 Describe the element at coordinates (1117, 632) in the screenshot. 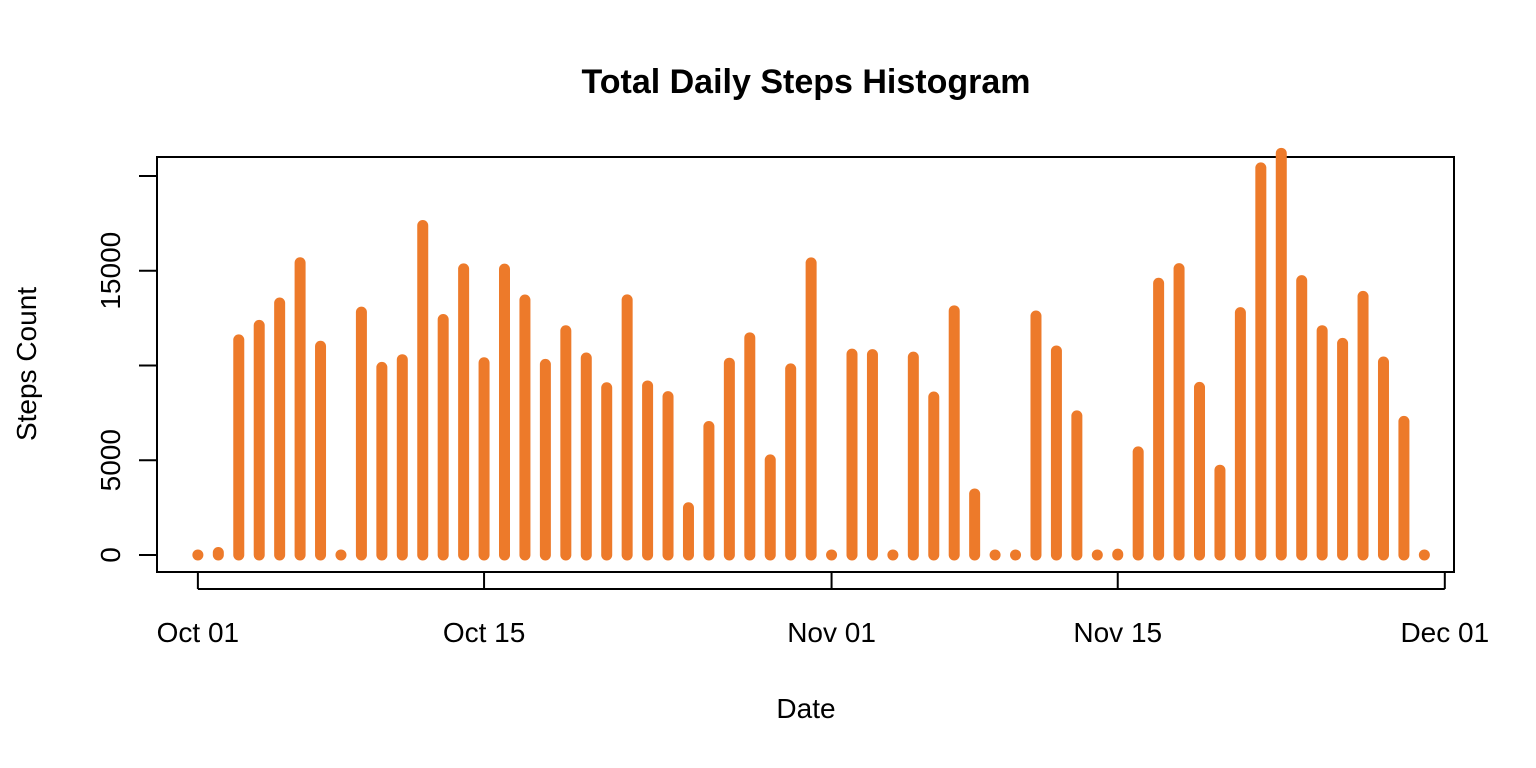

I see `x-tick-label: Nov 15` at that location.